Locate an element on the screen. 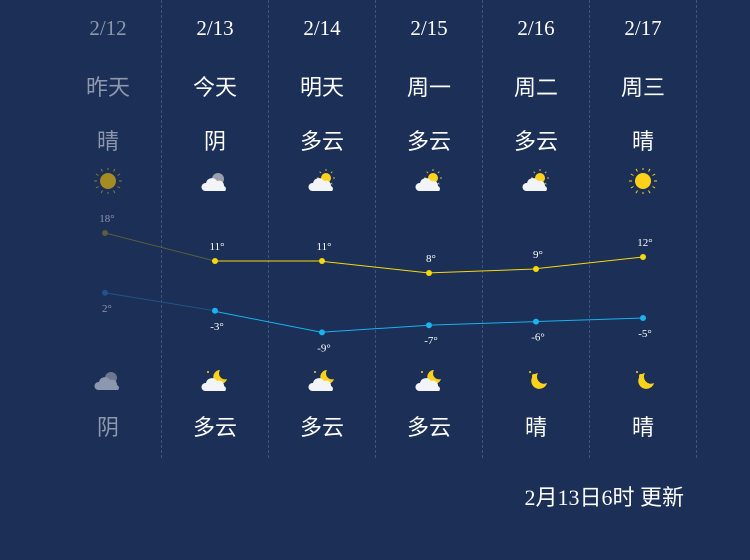 Image resolution: width=750 pixels, height=560 pixels. day-column: 2/15 周一 多云 多云 is located at coordinates (429, 230).